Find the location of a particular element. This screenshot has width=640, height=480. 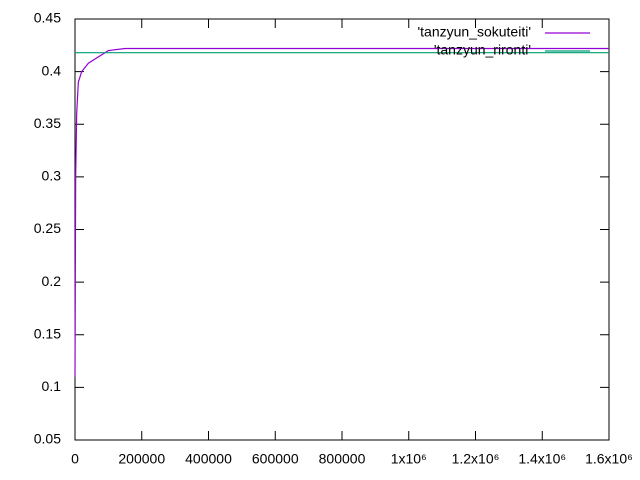

y-tick-label: 0.35 is located at coordinates (47, 123).